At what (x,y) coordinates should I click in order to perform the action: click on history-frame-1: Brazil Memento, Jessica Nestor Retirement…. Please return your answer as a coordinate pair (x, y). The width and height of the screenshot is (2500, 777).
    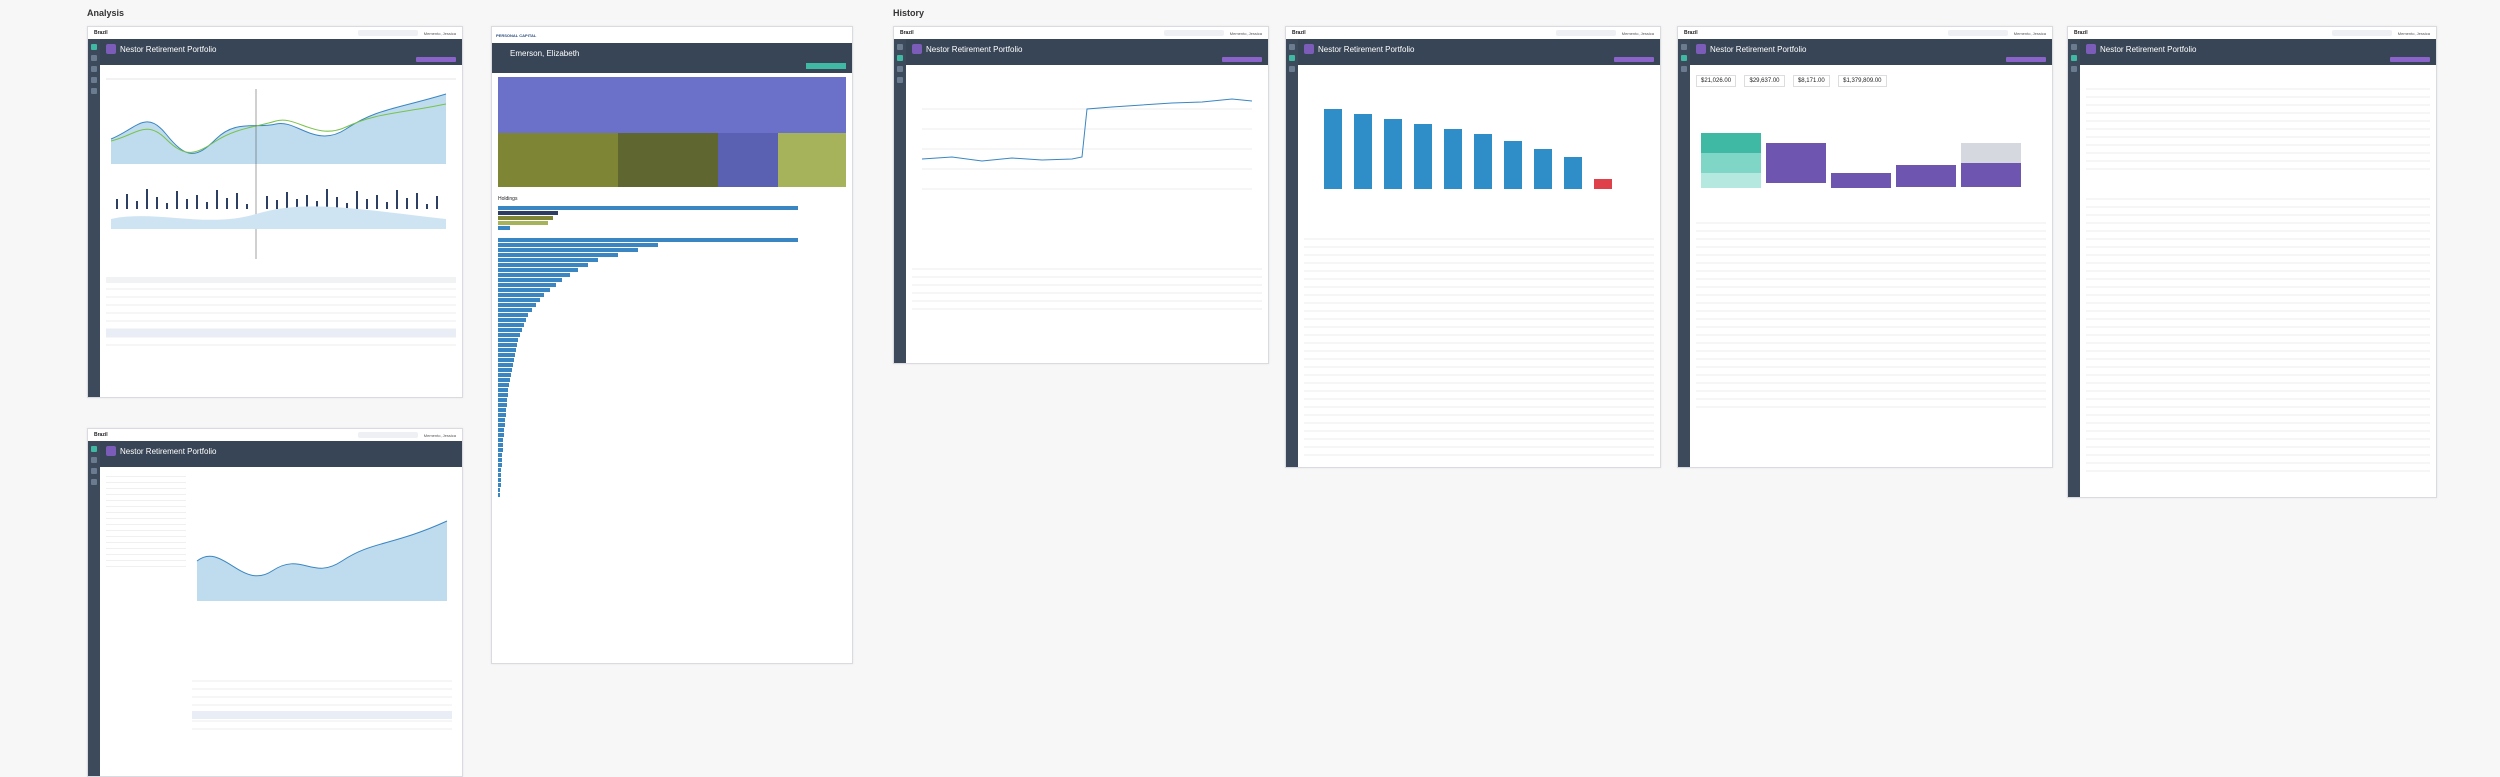
    Looking at the image, I should click on (1081, 195).